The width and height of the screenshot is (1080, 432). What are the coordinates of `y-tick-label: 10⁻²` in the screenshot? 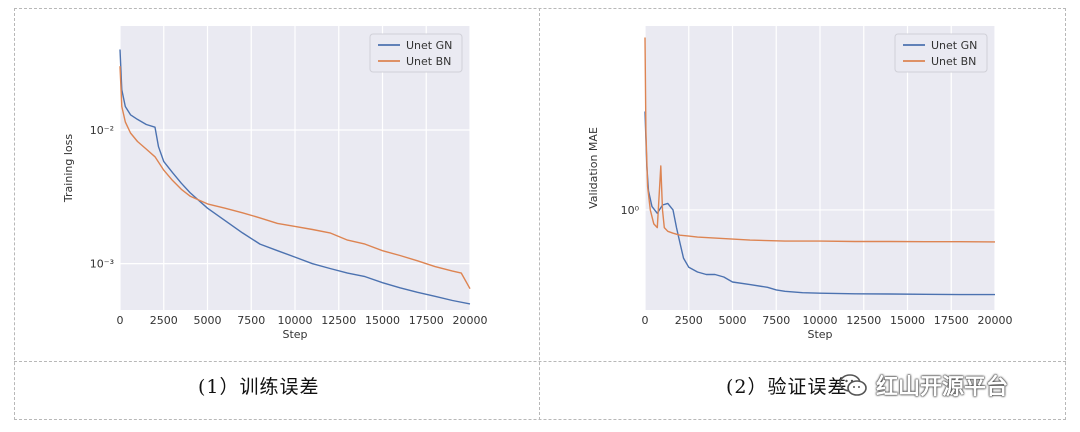 It's located at (102, 130).